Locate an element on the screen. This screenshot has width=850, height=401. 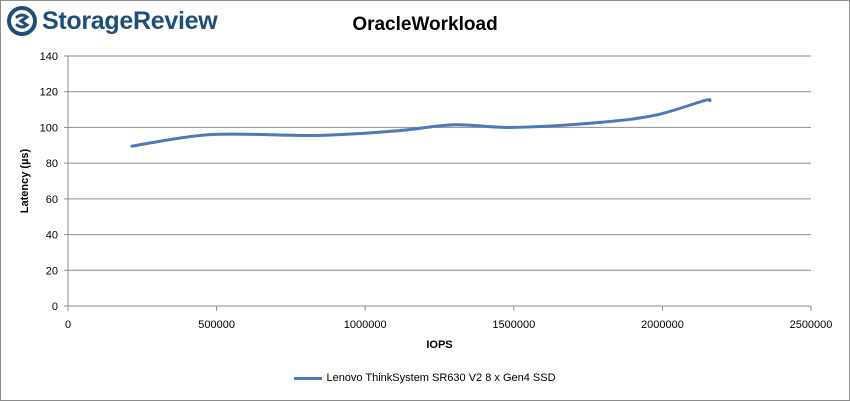
x-tick-label: 2500000 is located at coordinates (811, 325).